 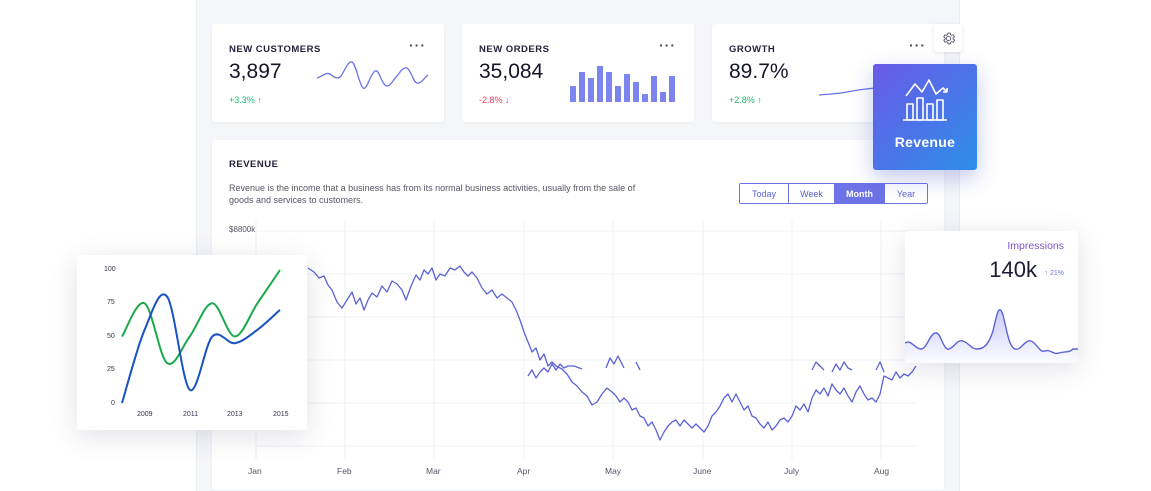 I want to click on y-tick-0: 0, so click(x=113, y=403).